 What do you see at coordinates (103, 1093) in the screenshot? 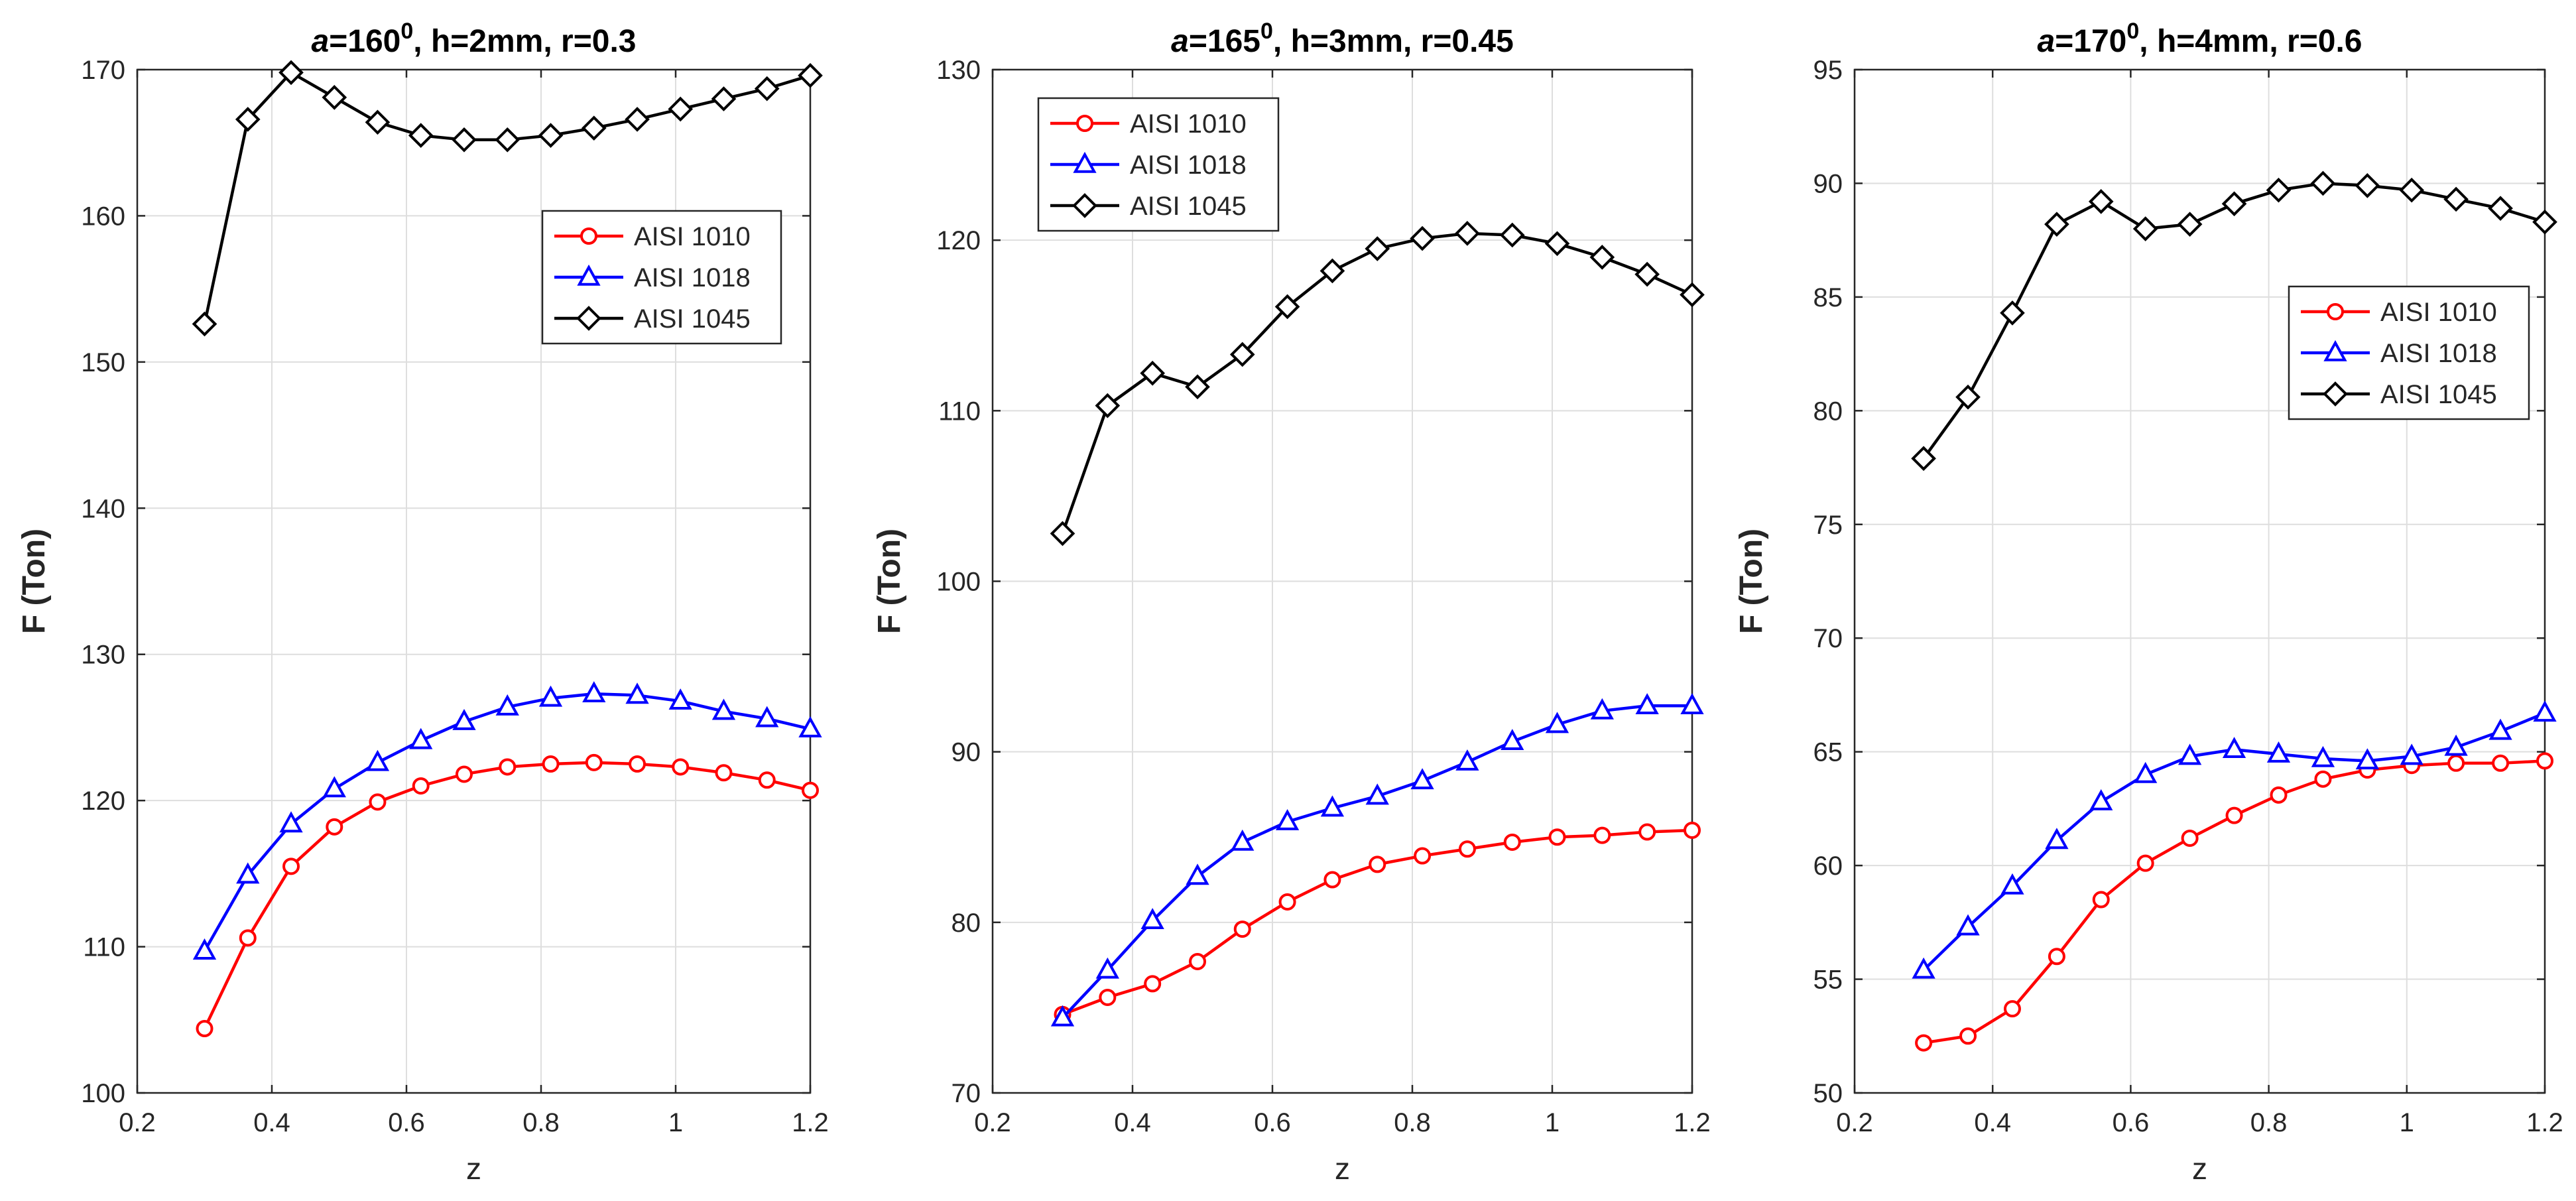
I see `y-tick-label: 100` at bounding box center [103, 1093].